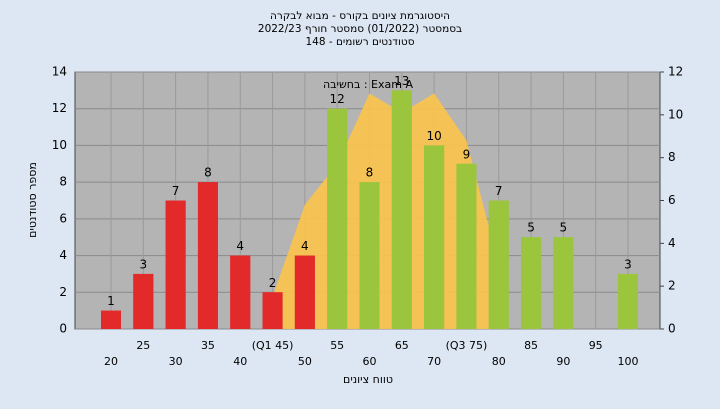  Describe the element at coordinates (32, 200) in the screenshot. I see `y-axis-label: מספר סטודנטים` at that location.